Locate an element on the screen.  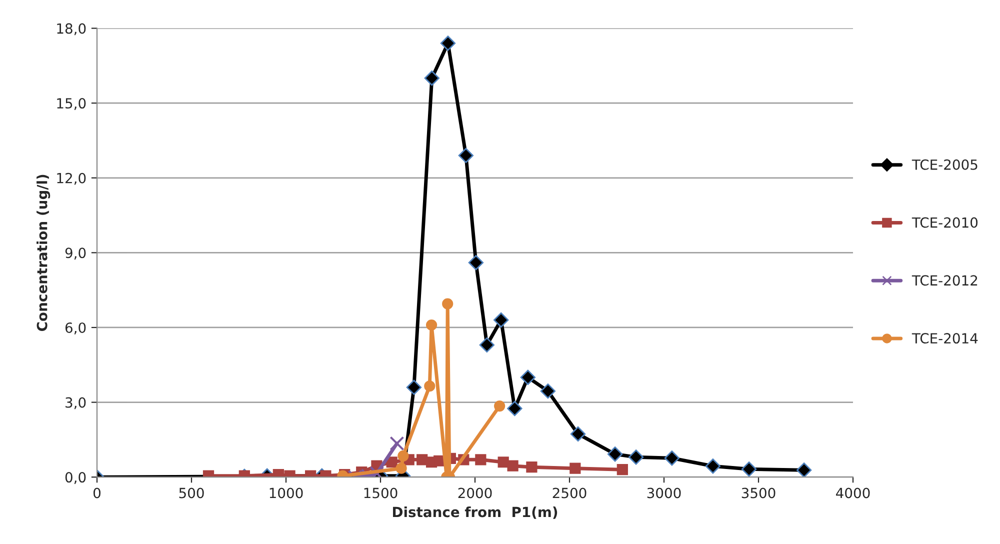
legend-label: TCE-2012 is located at coordinates (945, 280).